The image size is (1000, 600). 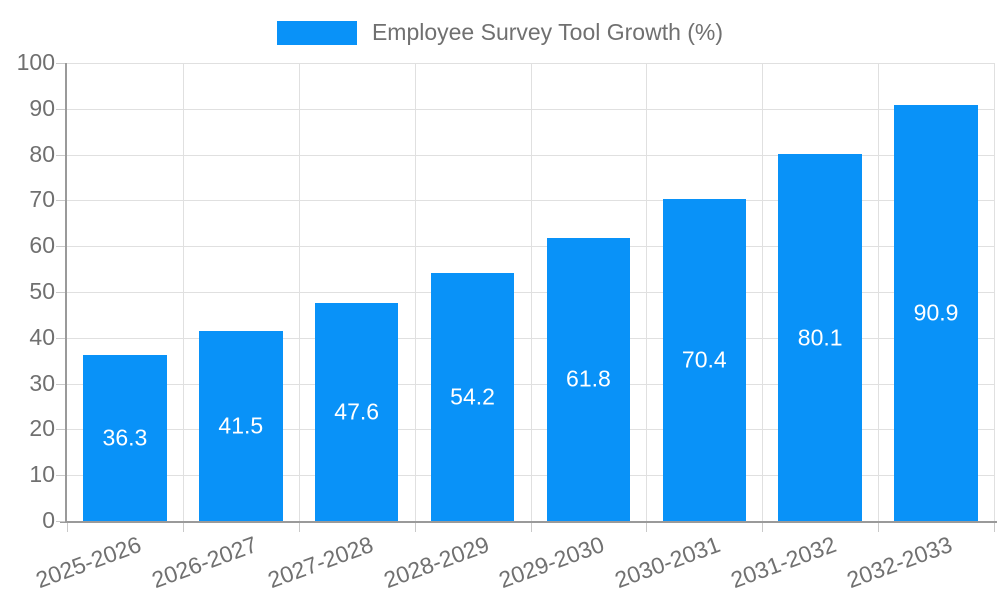 I want to click on x-axis-label: 2032-2033, so click(x=899, y=562).